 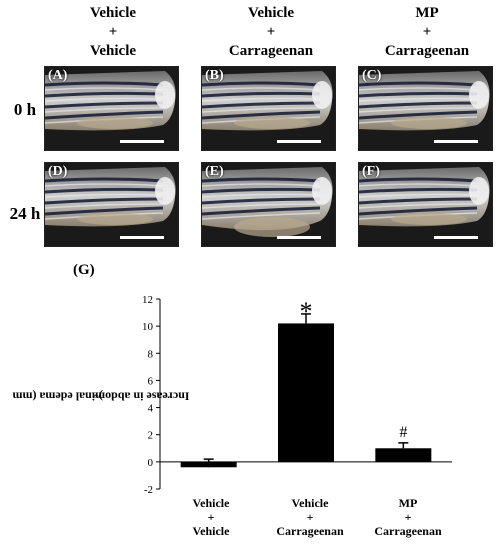 I want to click on column-header-1: Vehicle + Vehicle, so click(x=113, y=32).